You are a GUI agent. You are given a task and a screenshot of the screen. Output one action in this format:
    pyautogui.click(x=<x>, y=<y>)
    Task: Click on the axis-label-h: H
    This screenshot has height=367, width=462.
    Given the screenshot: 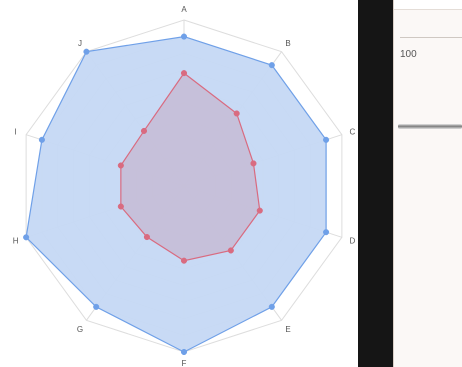 What is the action you would take?
    pyautogui.click(x=16, y=241)
    